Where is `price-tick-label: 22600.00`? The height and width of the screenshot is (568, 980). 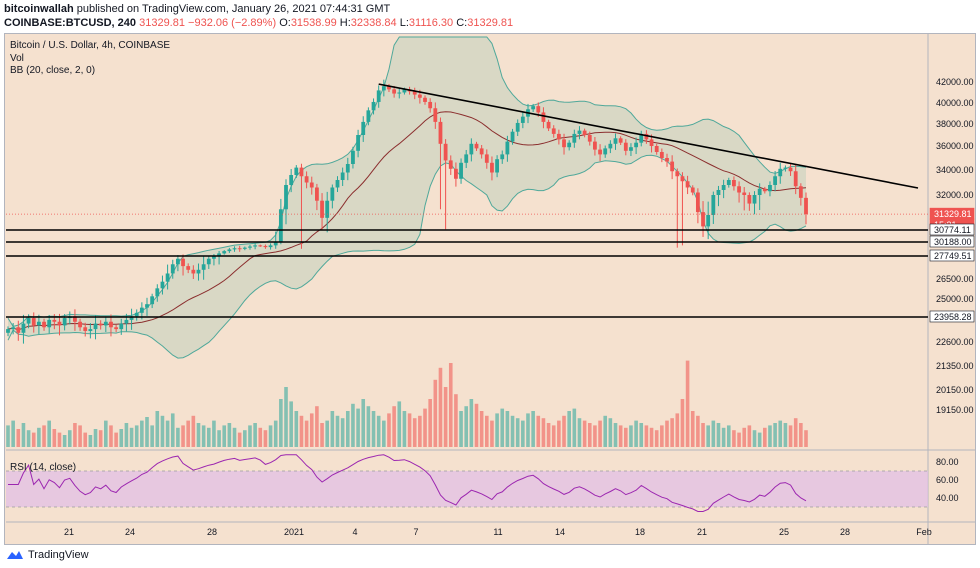
price-tick-label: 22600.00 is located at coordinates (955, 342).